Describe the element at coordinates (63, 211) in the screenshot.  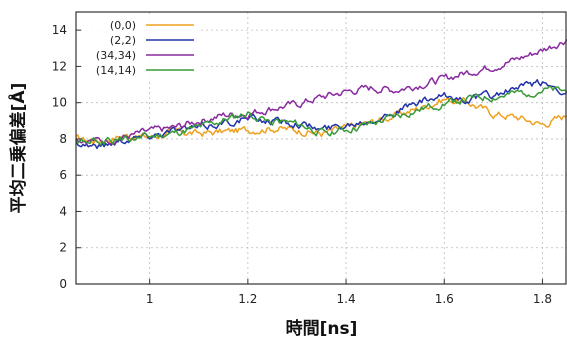
I see `y-tick-label: 4` at that location.